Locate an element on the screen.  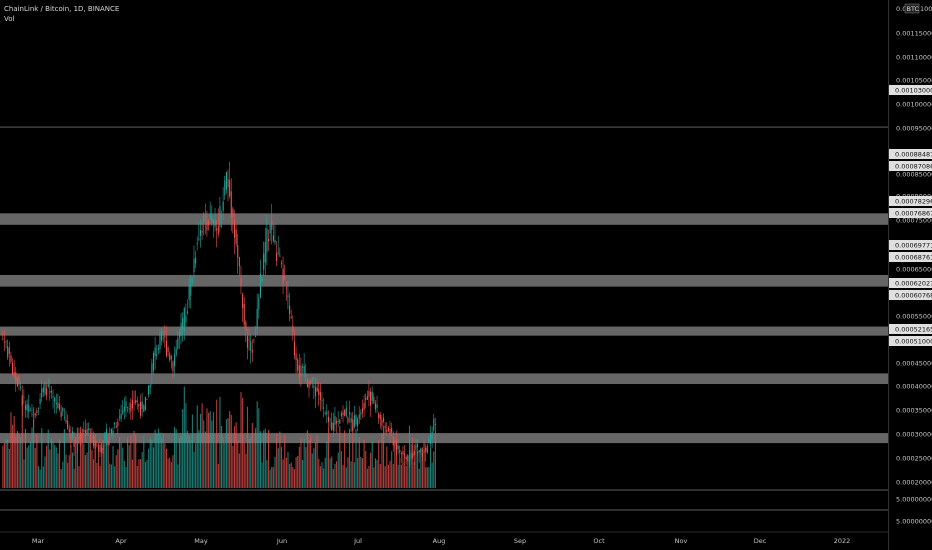
time-axis: Mar Apr May Jun Jul Aug Sep Oct Nov Dec 2022 is located at coordinates (444, 538).